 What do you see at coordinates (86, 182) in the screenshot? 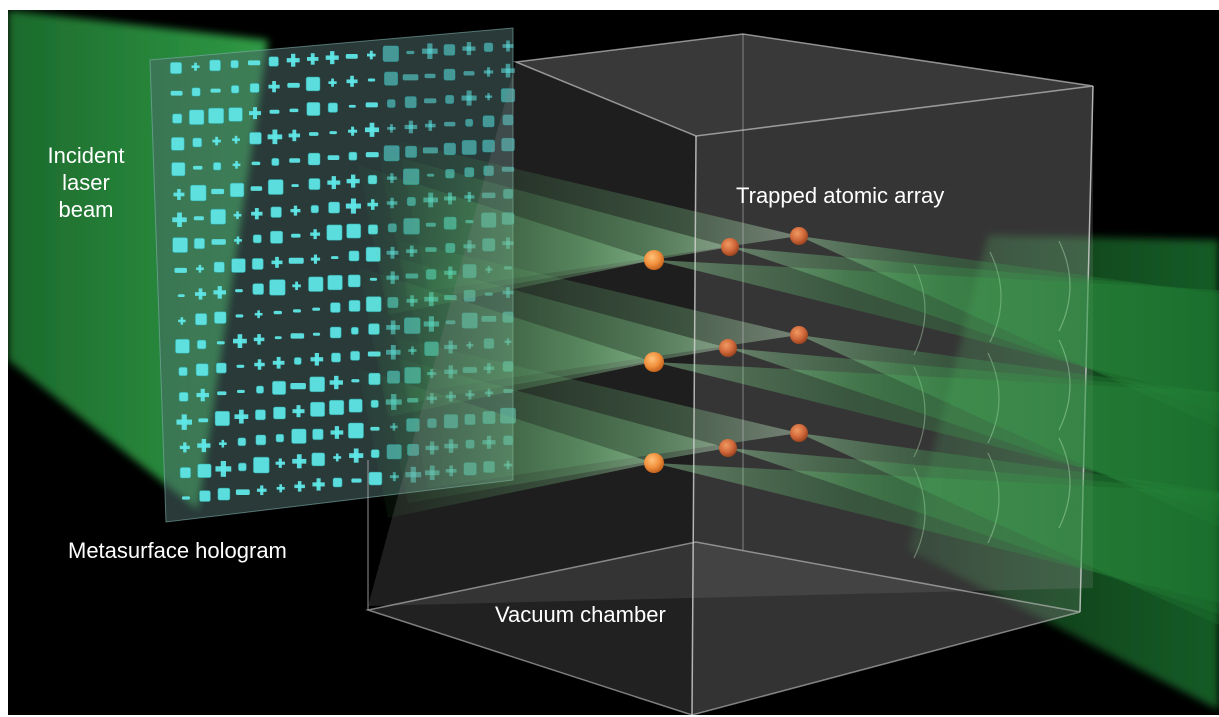
I see `incident-laser-beam-label: Incident laser beam` at bounding box center [86, 182].